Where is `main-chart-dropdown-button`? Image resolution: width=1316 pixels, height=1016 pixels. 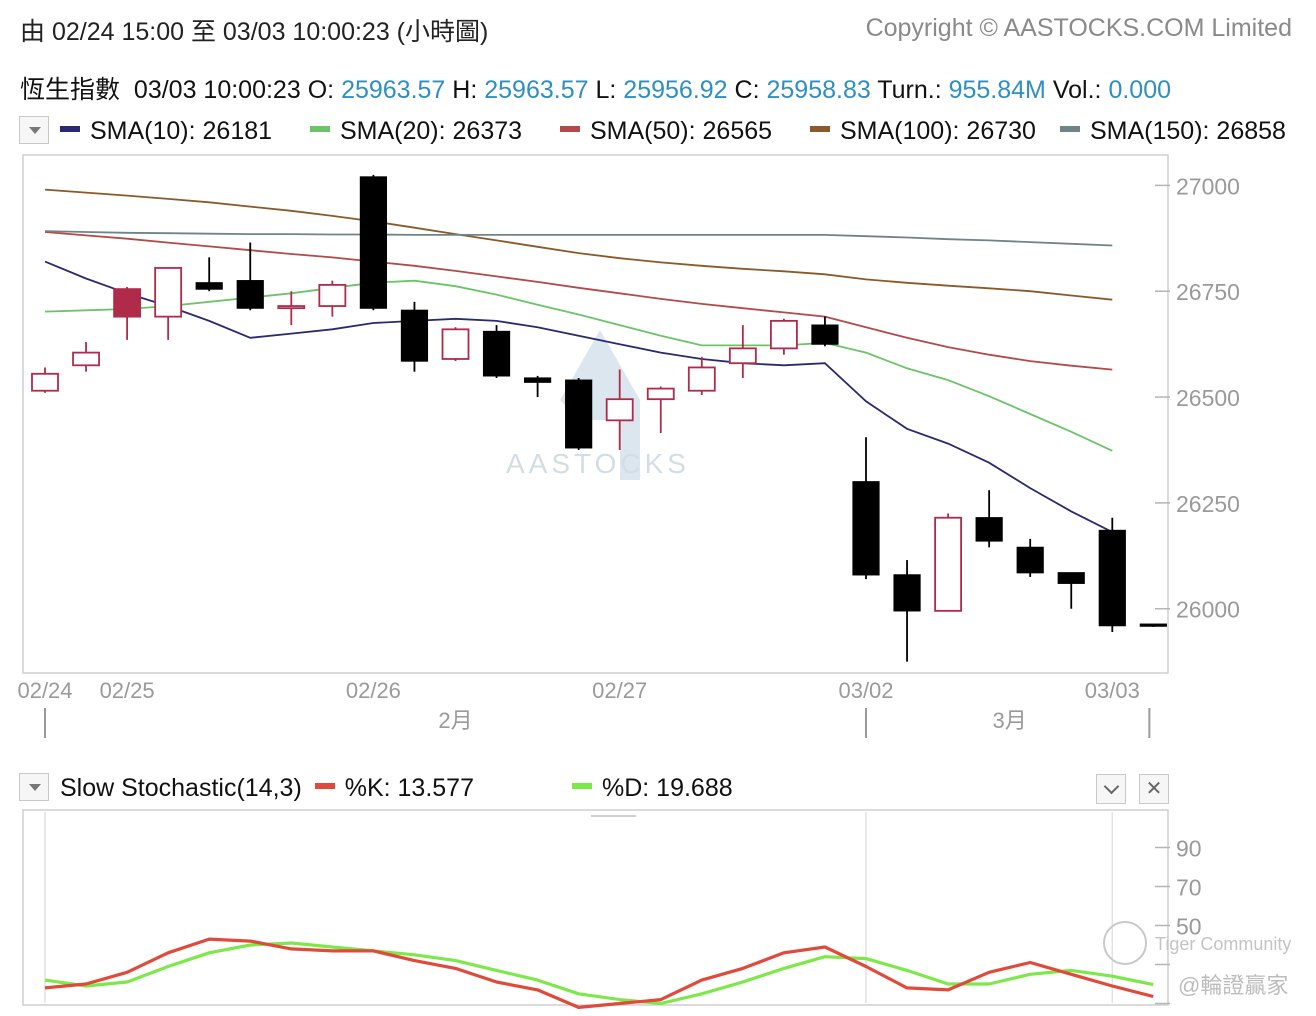 main-chart-dropdown-button is located at coordinates (34, 130).